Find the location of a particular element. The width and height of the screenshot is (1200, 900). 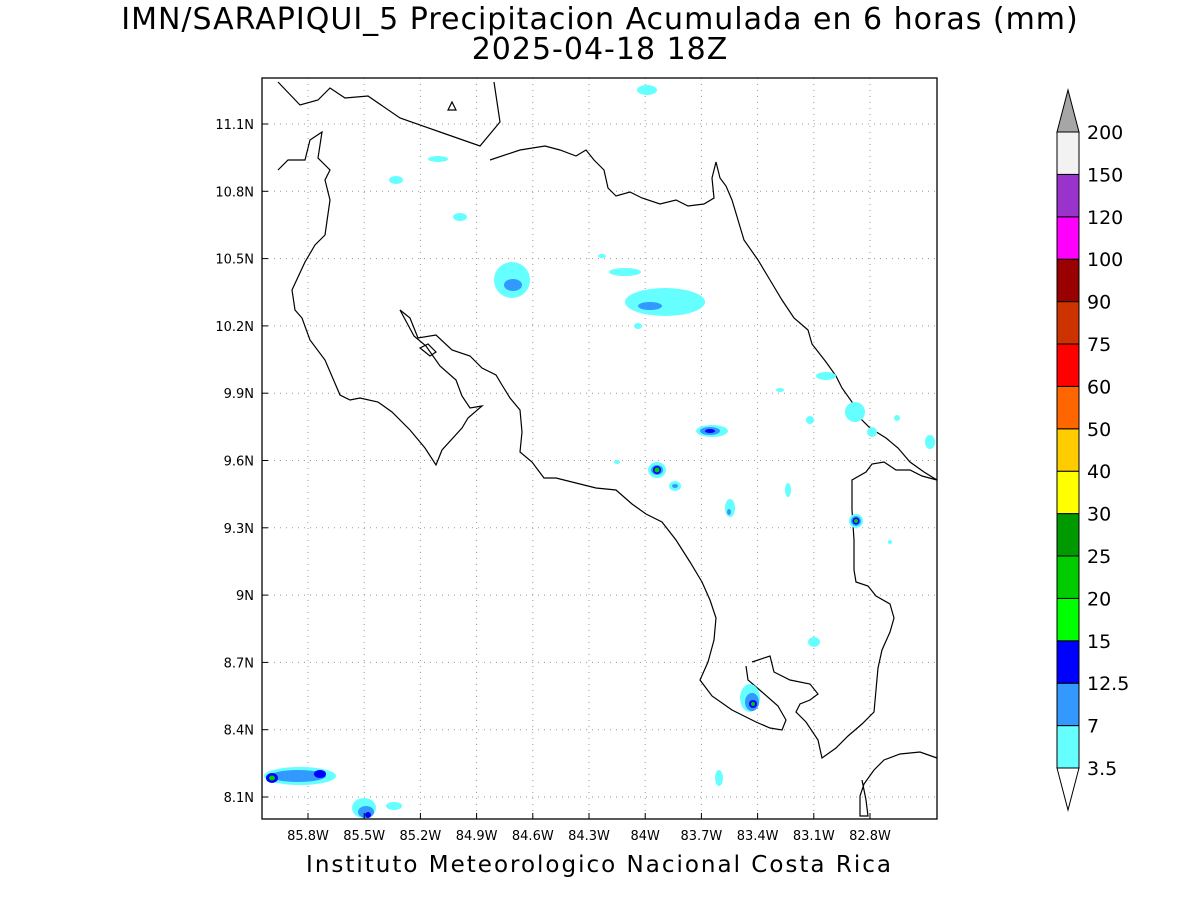

y-tick-label: 8.4N is located at coordinates (239, 731).